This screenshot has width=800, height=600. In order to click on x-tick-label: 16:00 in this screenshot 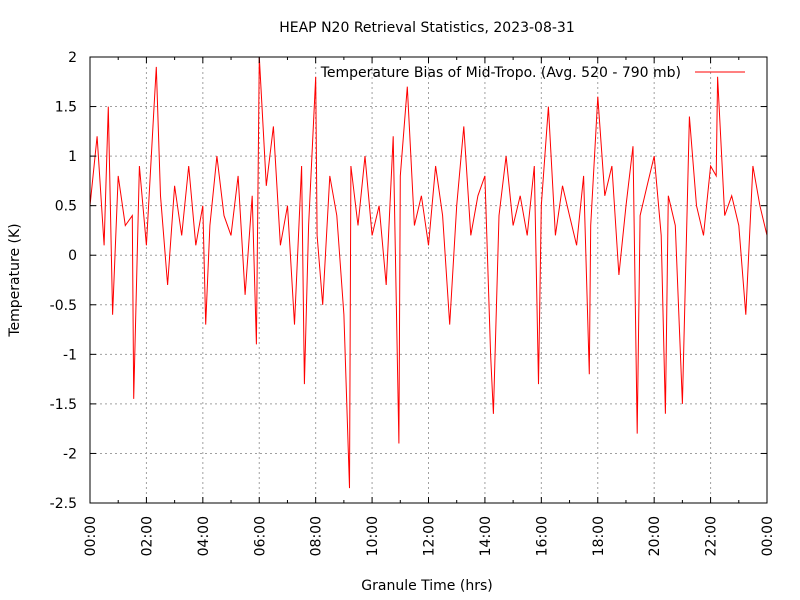, I will do `click(542, 536)`.